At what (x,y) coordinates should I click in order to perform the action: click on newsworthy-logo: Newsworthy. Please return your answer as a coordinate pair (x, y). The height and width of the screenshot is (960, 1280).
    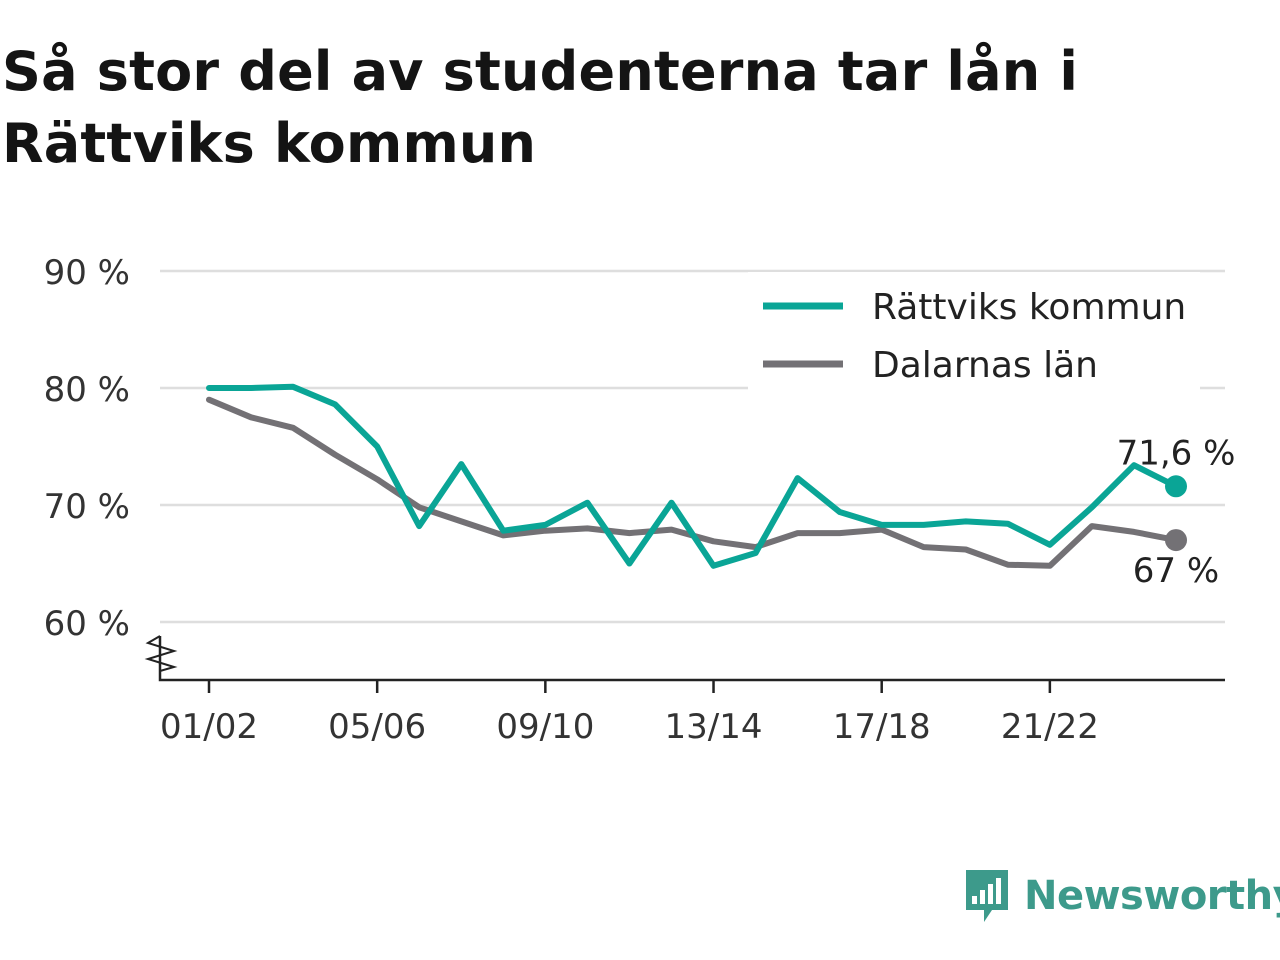
    Looking at the image, I should click on (1121, 896).